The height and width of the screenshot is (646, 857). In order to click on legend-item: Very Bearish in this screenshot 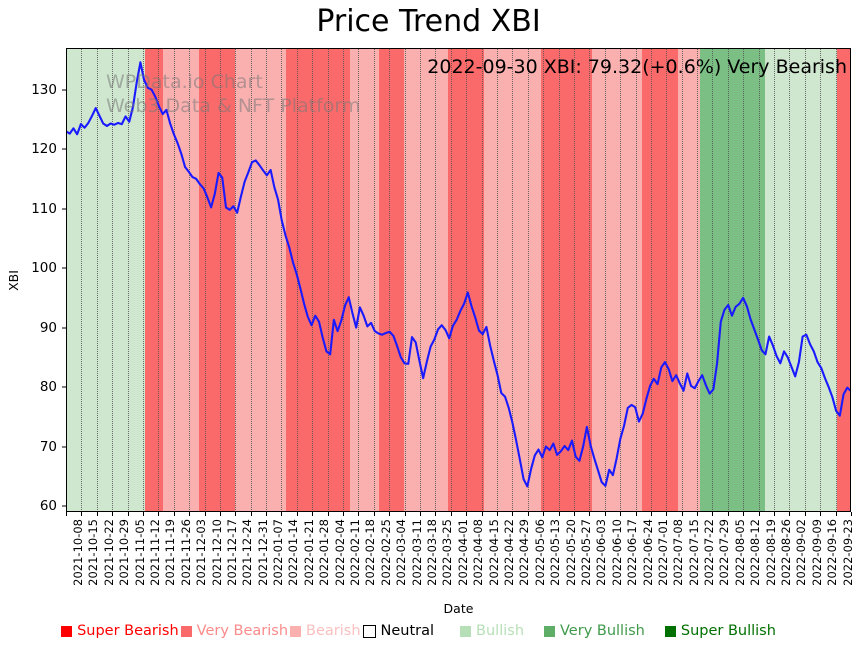, I will do `click(234, 631)`.